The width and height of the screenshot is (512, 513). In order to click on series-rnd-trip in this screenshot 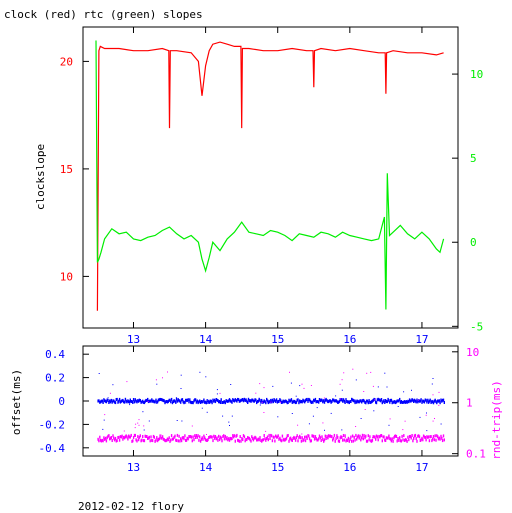, I will do `click(271, 405)`.